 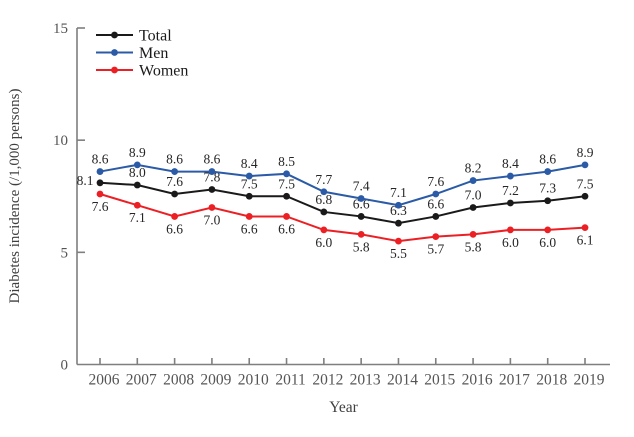 What do you see at coordinates (178, 380) in the screenshot?
I see `x-tick-label: 2008` at bounding box center [178, 380].